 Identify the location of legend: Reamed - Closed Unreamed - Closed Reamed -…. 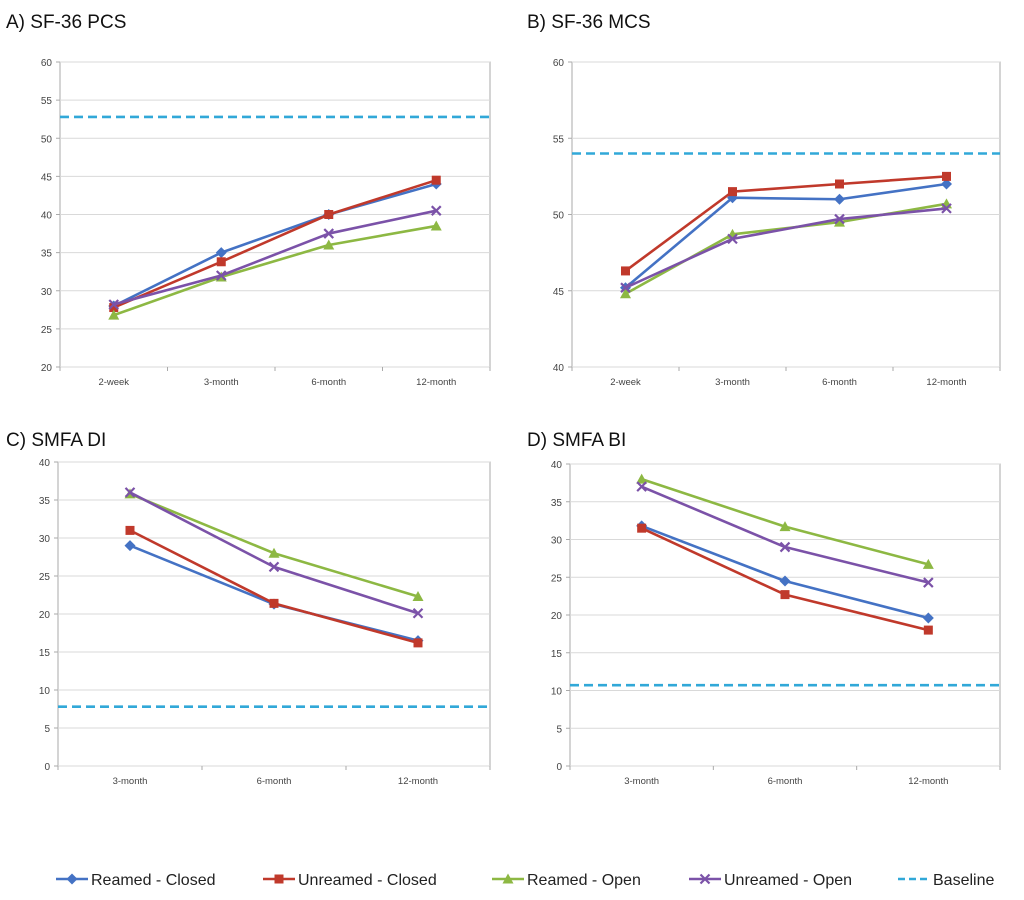
(525, 880).